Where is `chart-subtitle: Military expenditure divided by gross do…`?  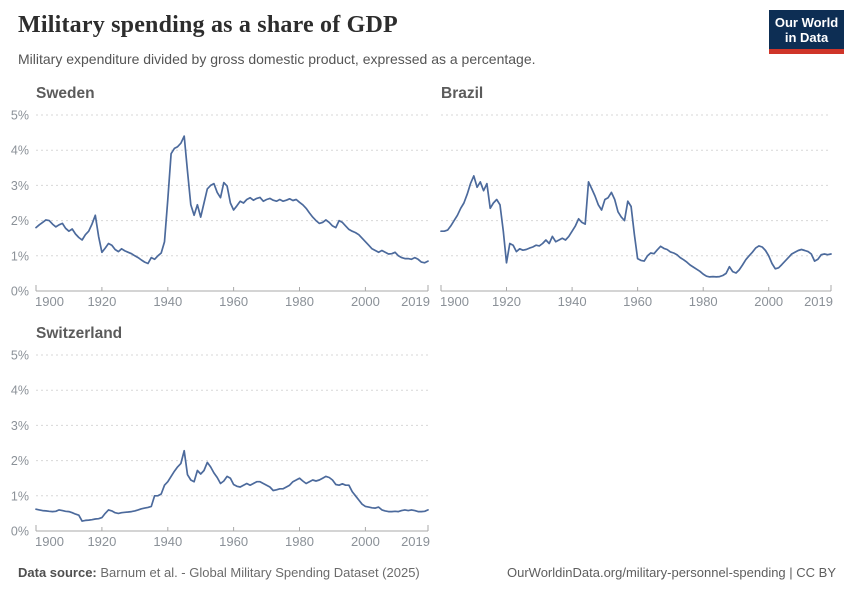
chart-subtitle: Military expenditure divided by gross do… is located at coordinates (277, 59).